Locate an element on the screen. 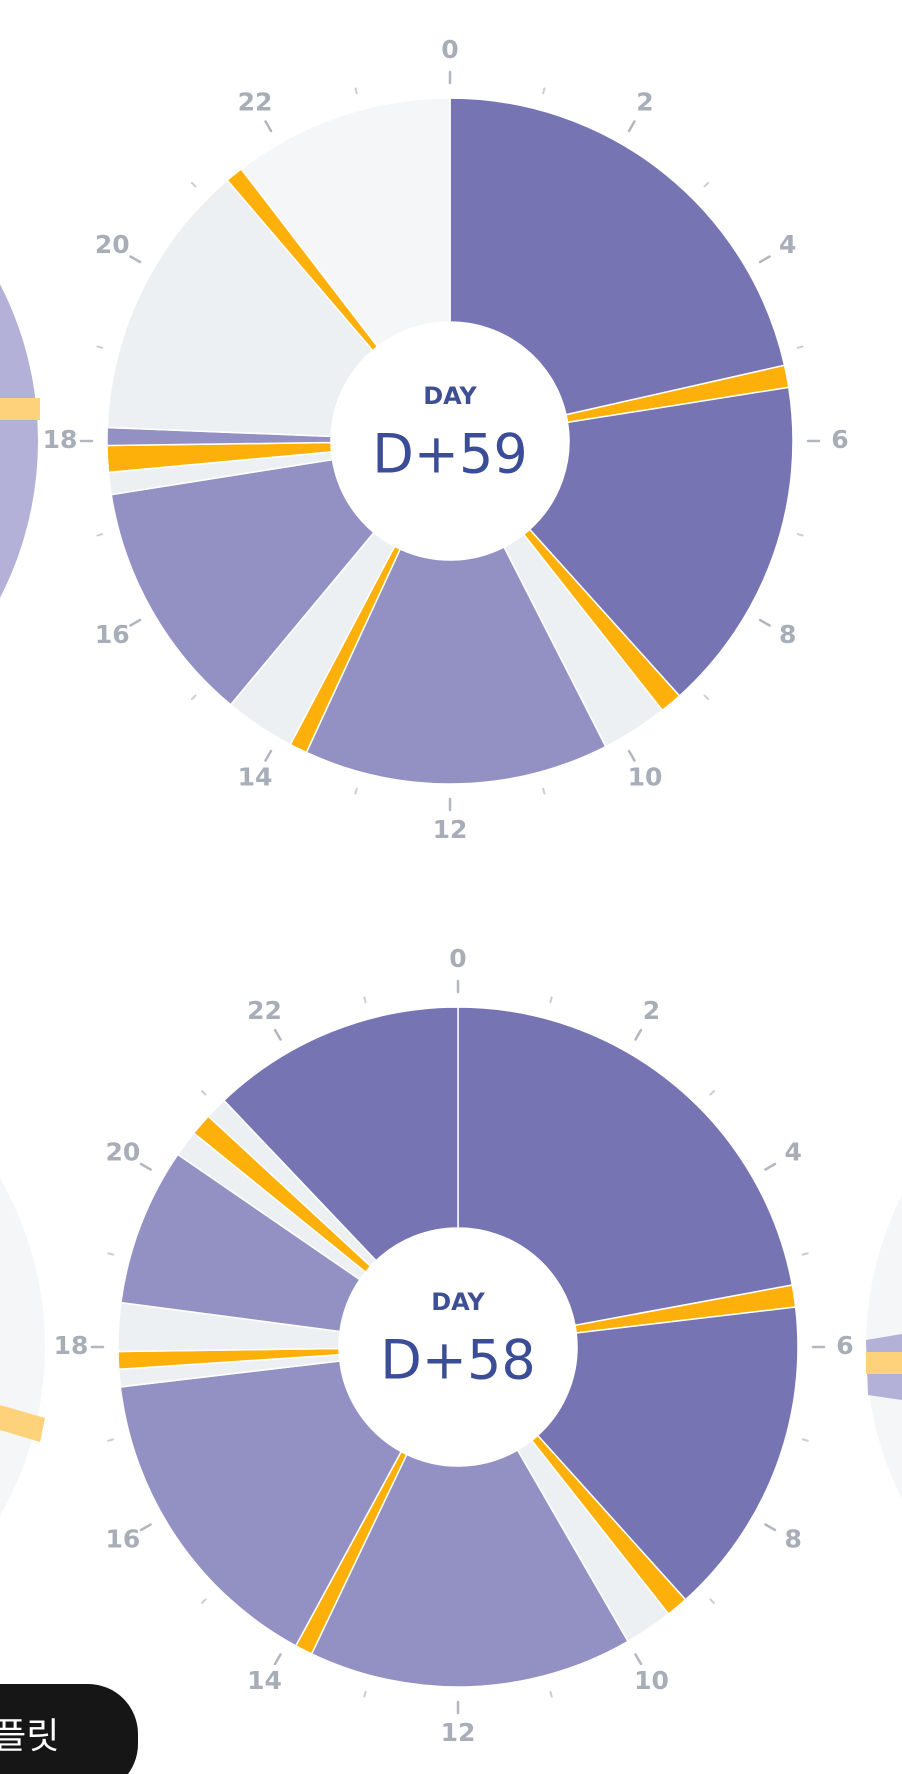  center-title: D+58 is located at coordinates (458, 1360).